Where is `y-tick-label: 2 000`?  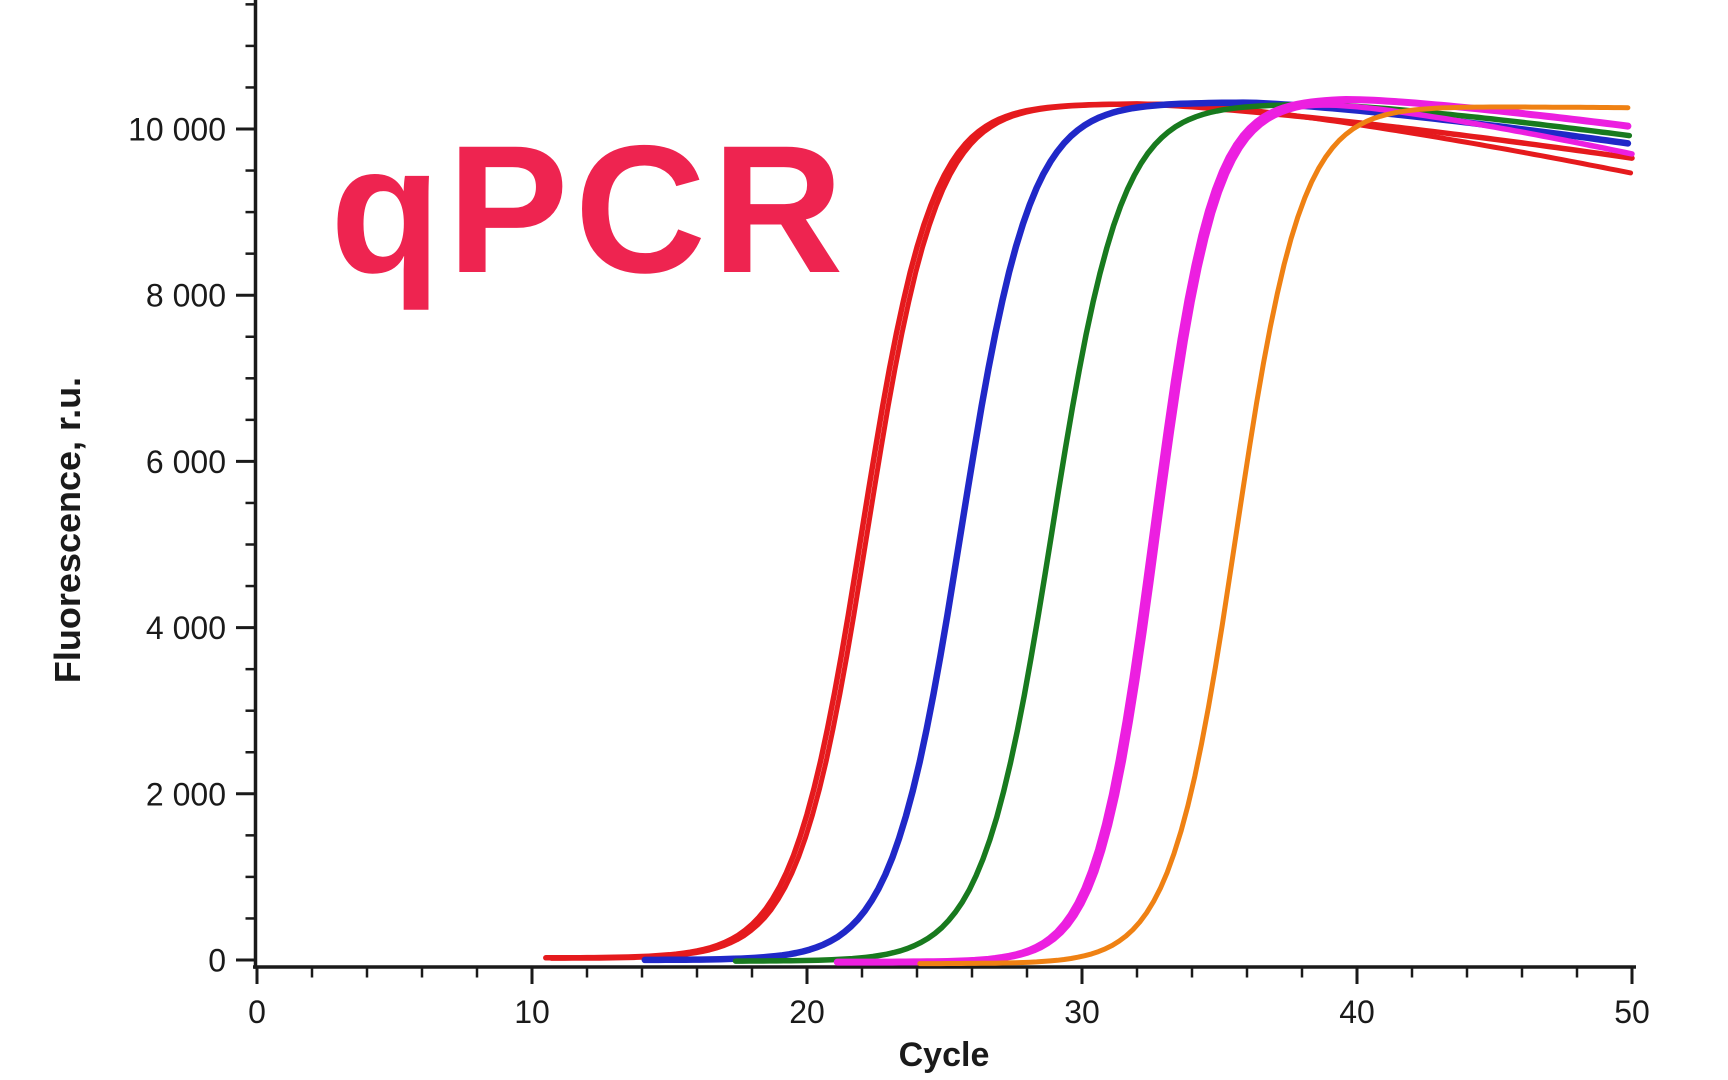 y-tick-label: 2 000 is located at coordinates (186, 794).